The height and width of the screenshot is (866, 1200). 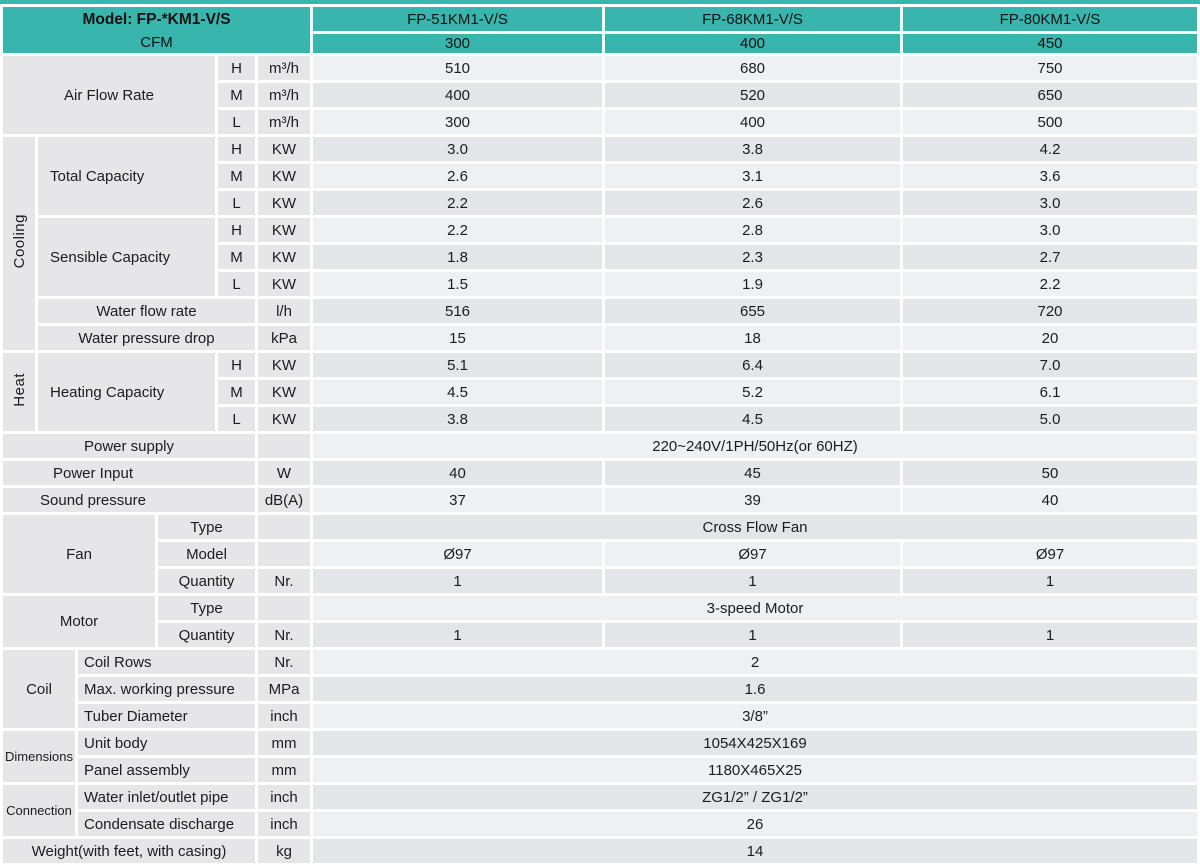 I want to click on sound-pressure-label: Sound pressure, so click(x=129, y=500).